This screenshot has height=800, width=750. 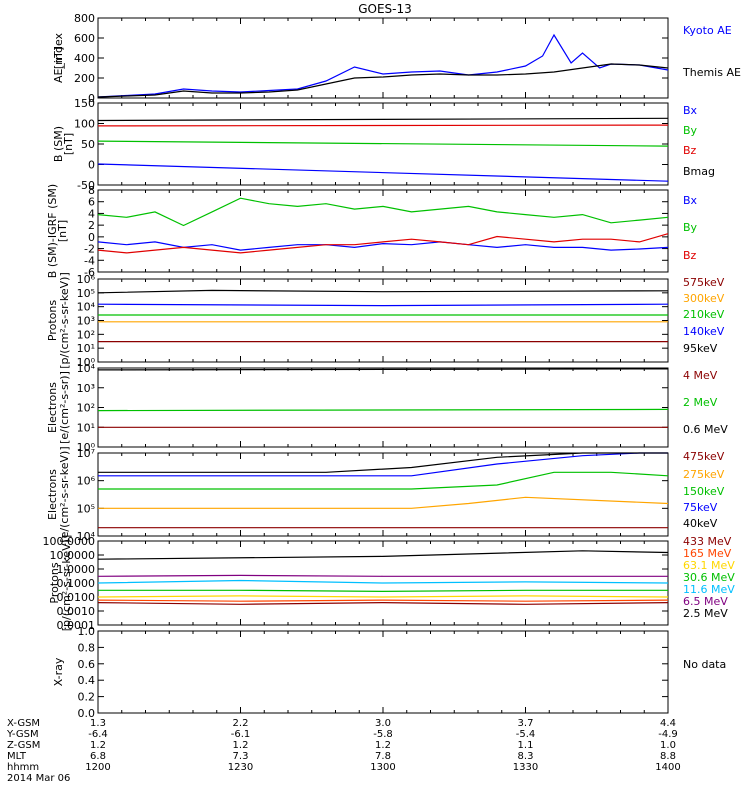 I want to click on y-tick-label: 600, so click(x=84, y=38).